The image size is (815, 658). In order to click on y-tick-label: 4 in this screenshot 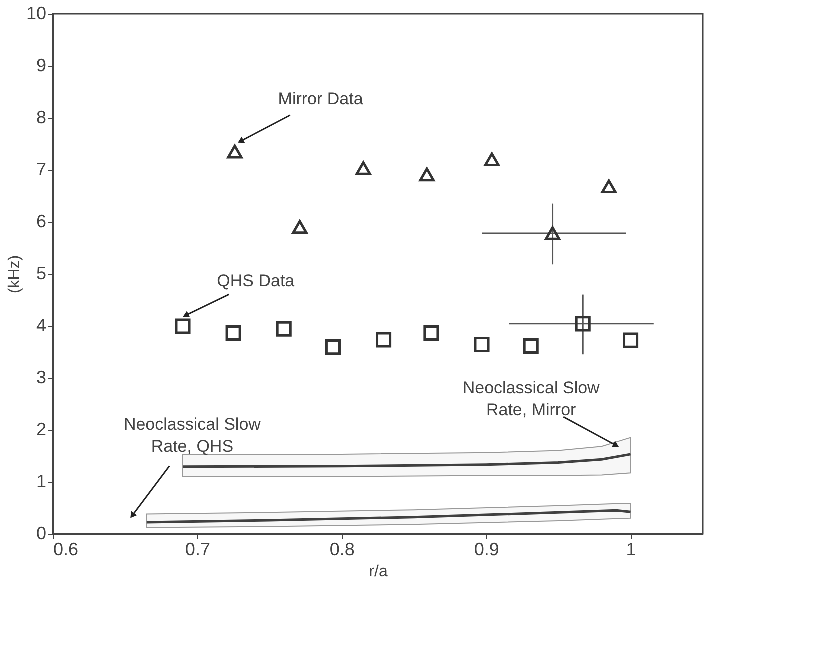, I will do `click(41, 326)`.